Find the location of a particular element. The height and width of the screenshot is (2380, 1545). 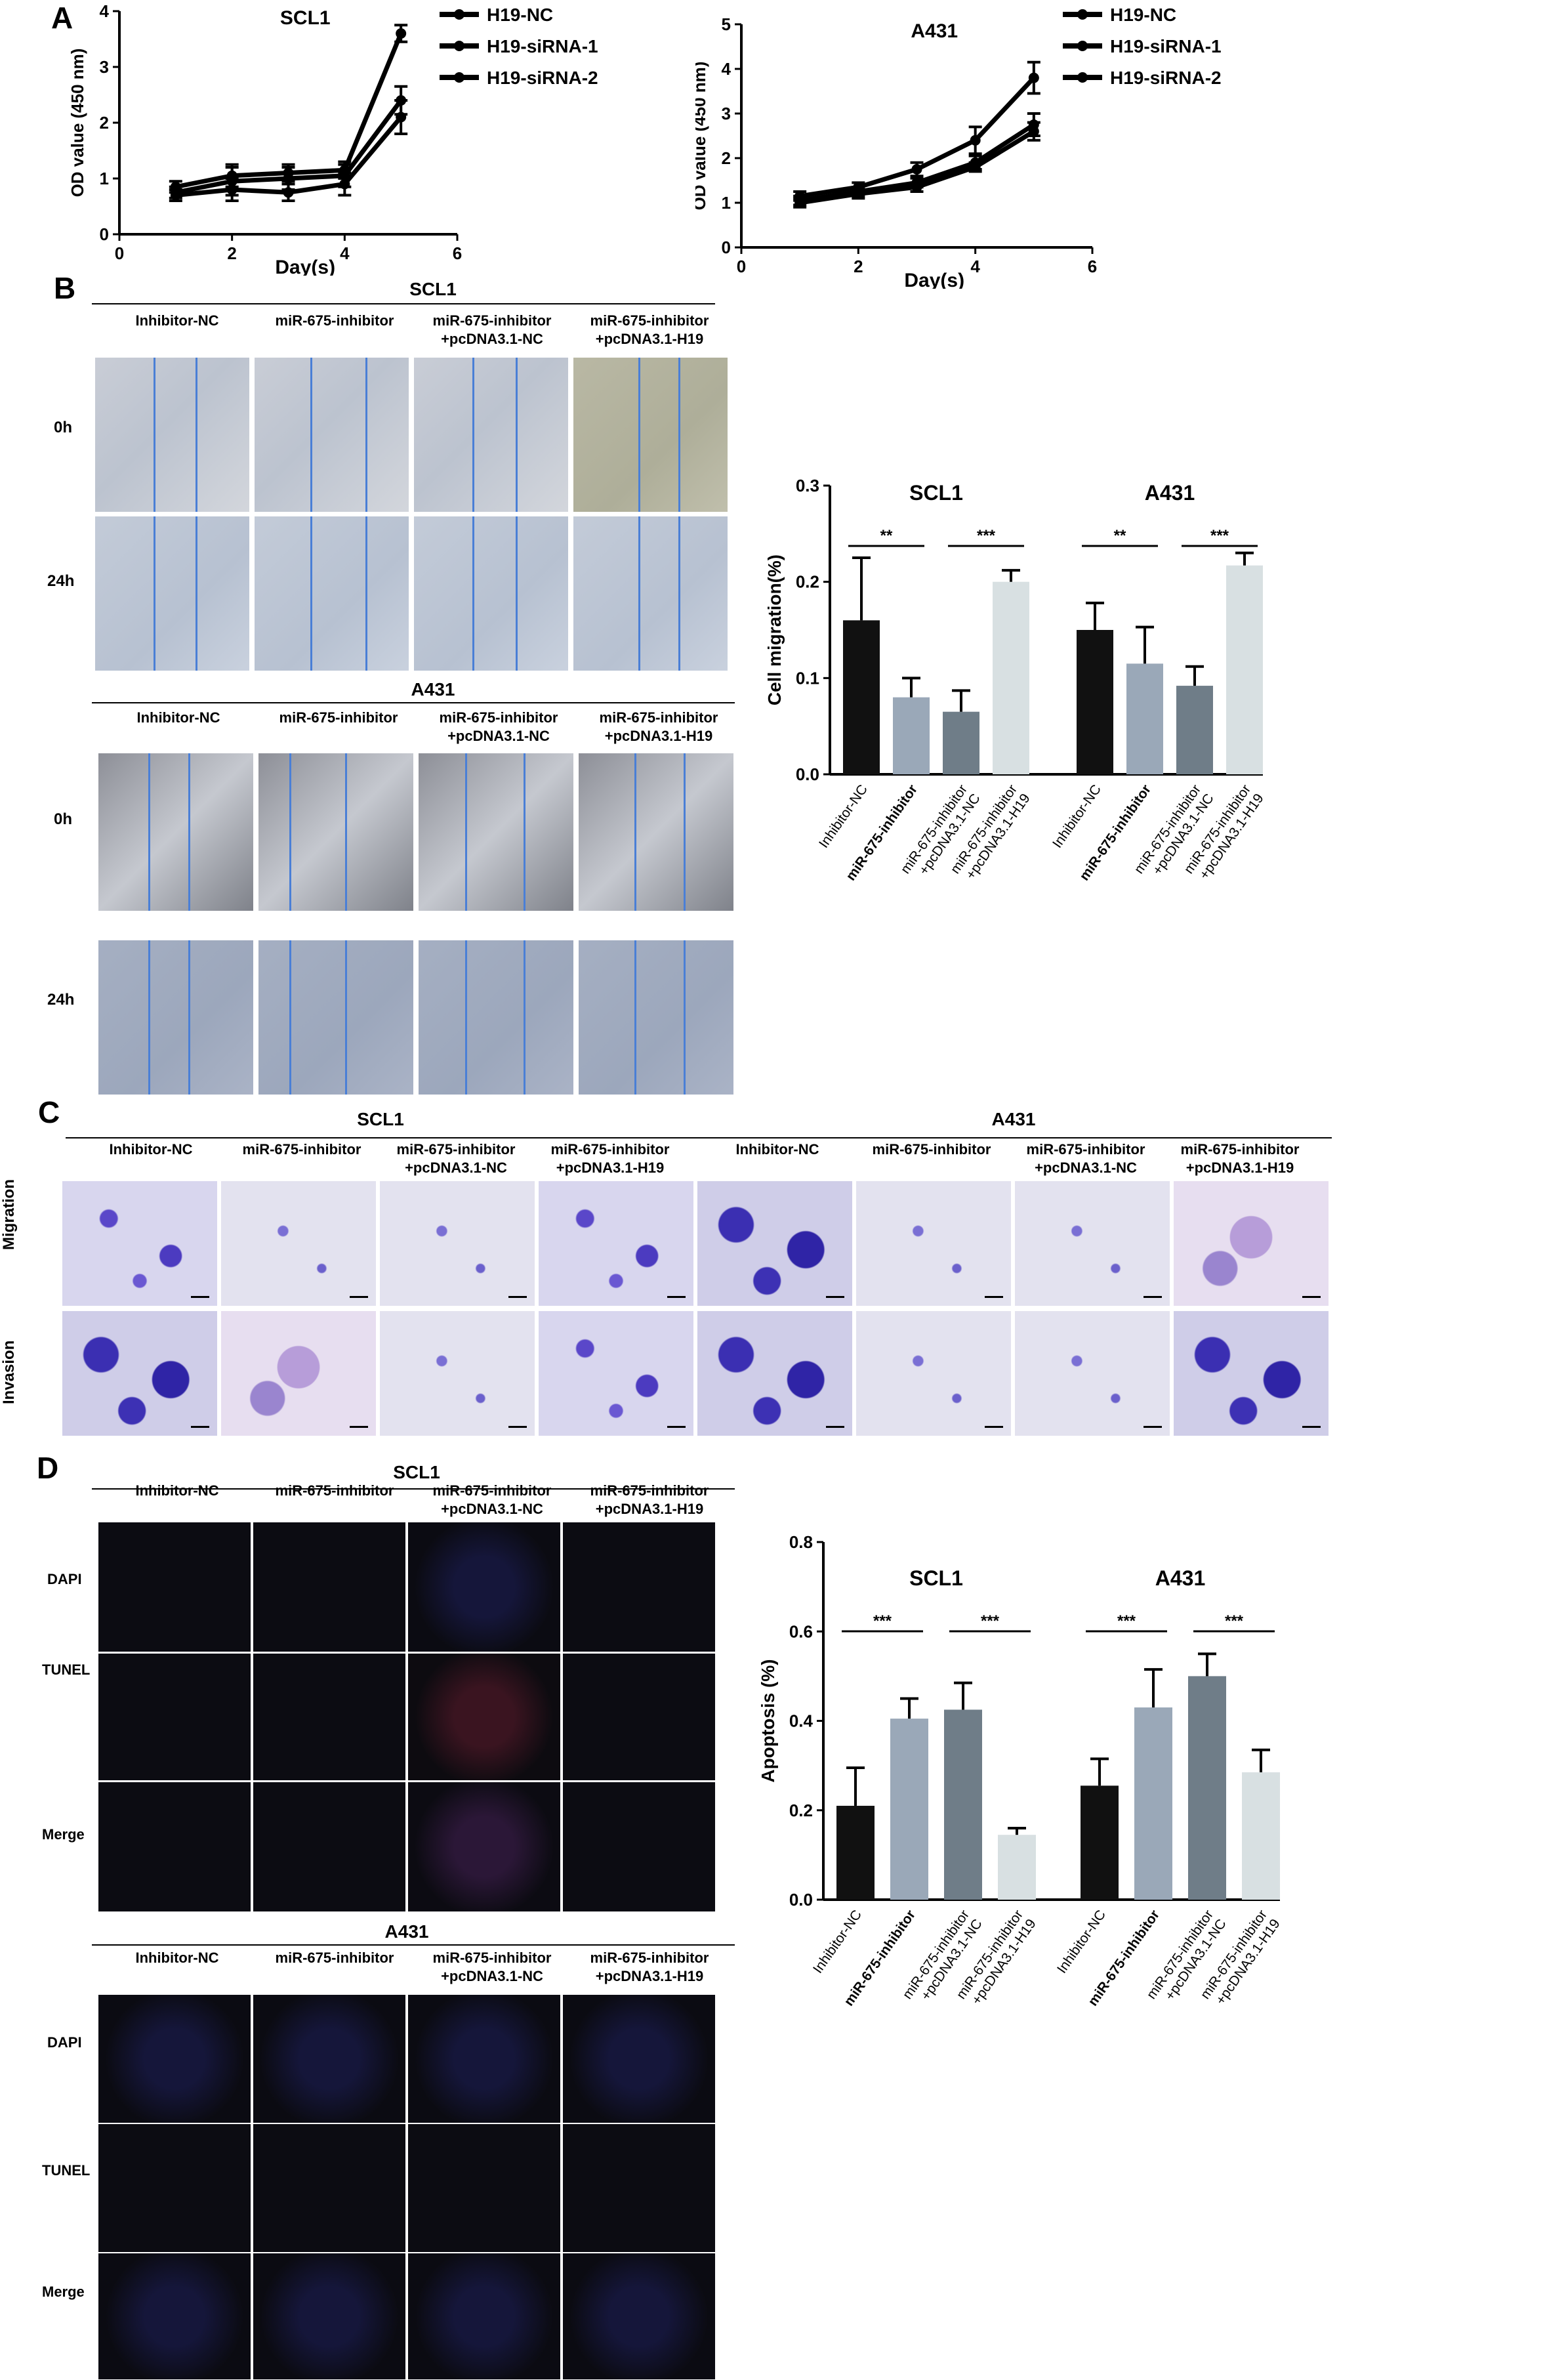

panel-d-a431-condition-label: miR-675-inhibitor +pcDNA3.1-H19 is located at coordinates (649, 1967).